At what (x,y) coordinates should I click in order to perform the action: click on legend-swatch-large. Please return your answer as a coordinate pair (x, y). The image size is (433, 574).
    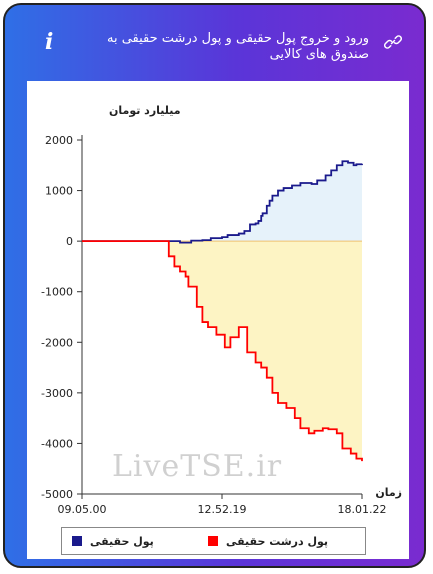
    Looking at the image, I should click on (213, 541).